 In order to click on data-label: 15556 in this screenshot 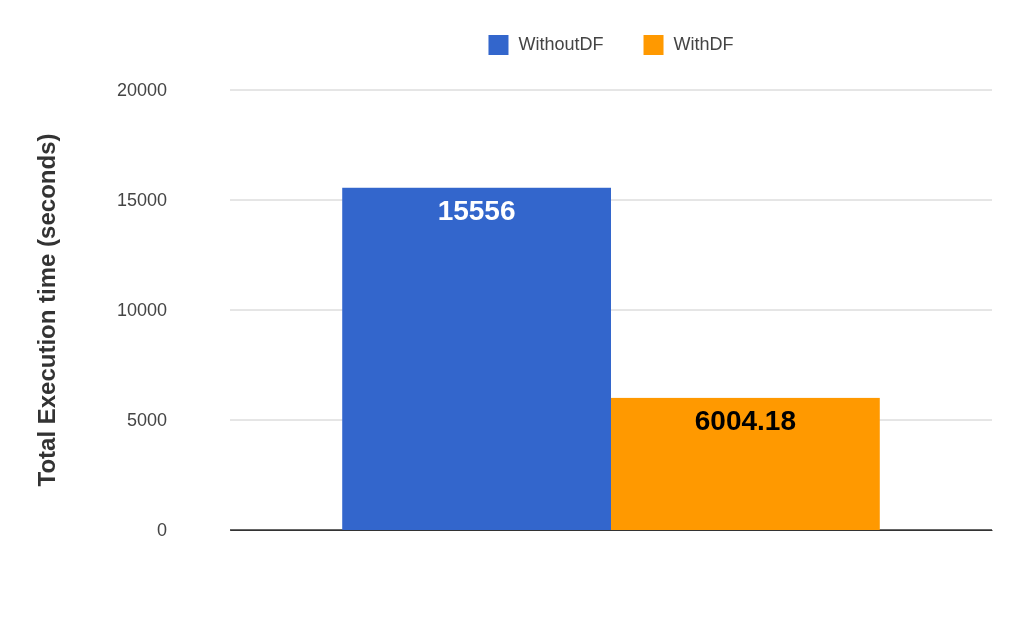, I will do `click(476, 210)`.